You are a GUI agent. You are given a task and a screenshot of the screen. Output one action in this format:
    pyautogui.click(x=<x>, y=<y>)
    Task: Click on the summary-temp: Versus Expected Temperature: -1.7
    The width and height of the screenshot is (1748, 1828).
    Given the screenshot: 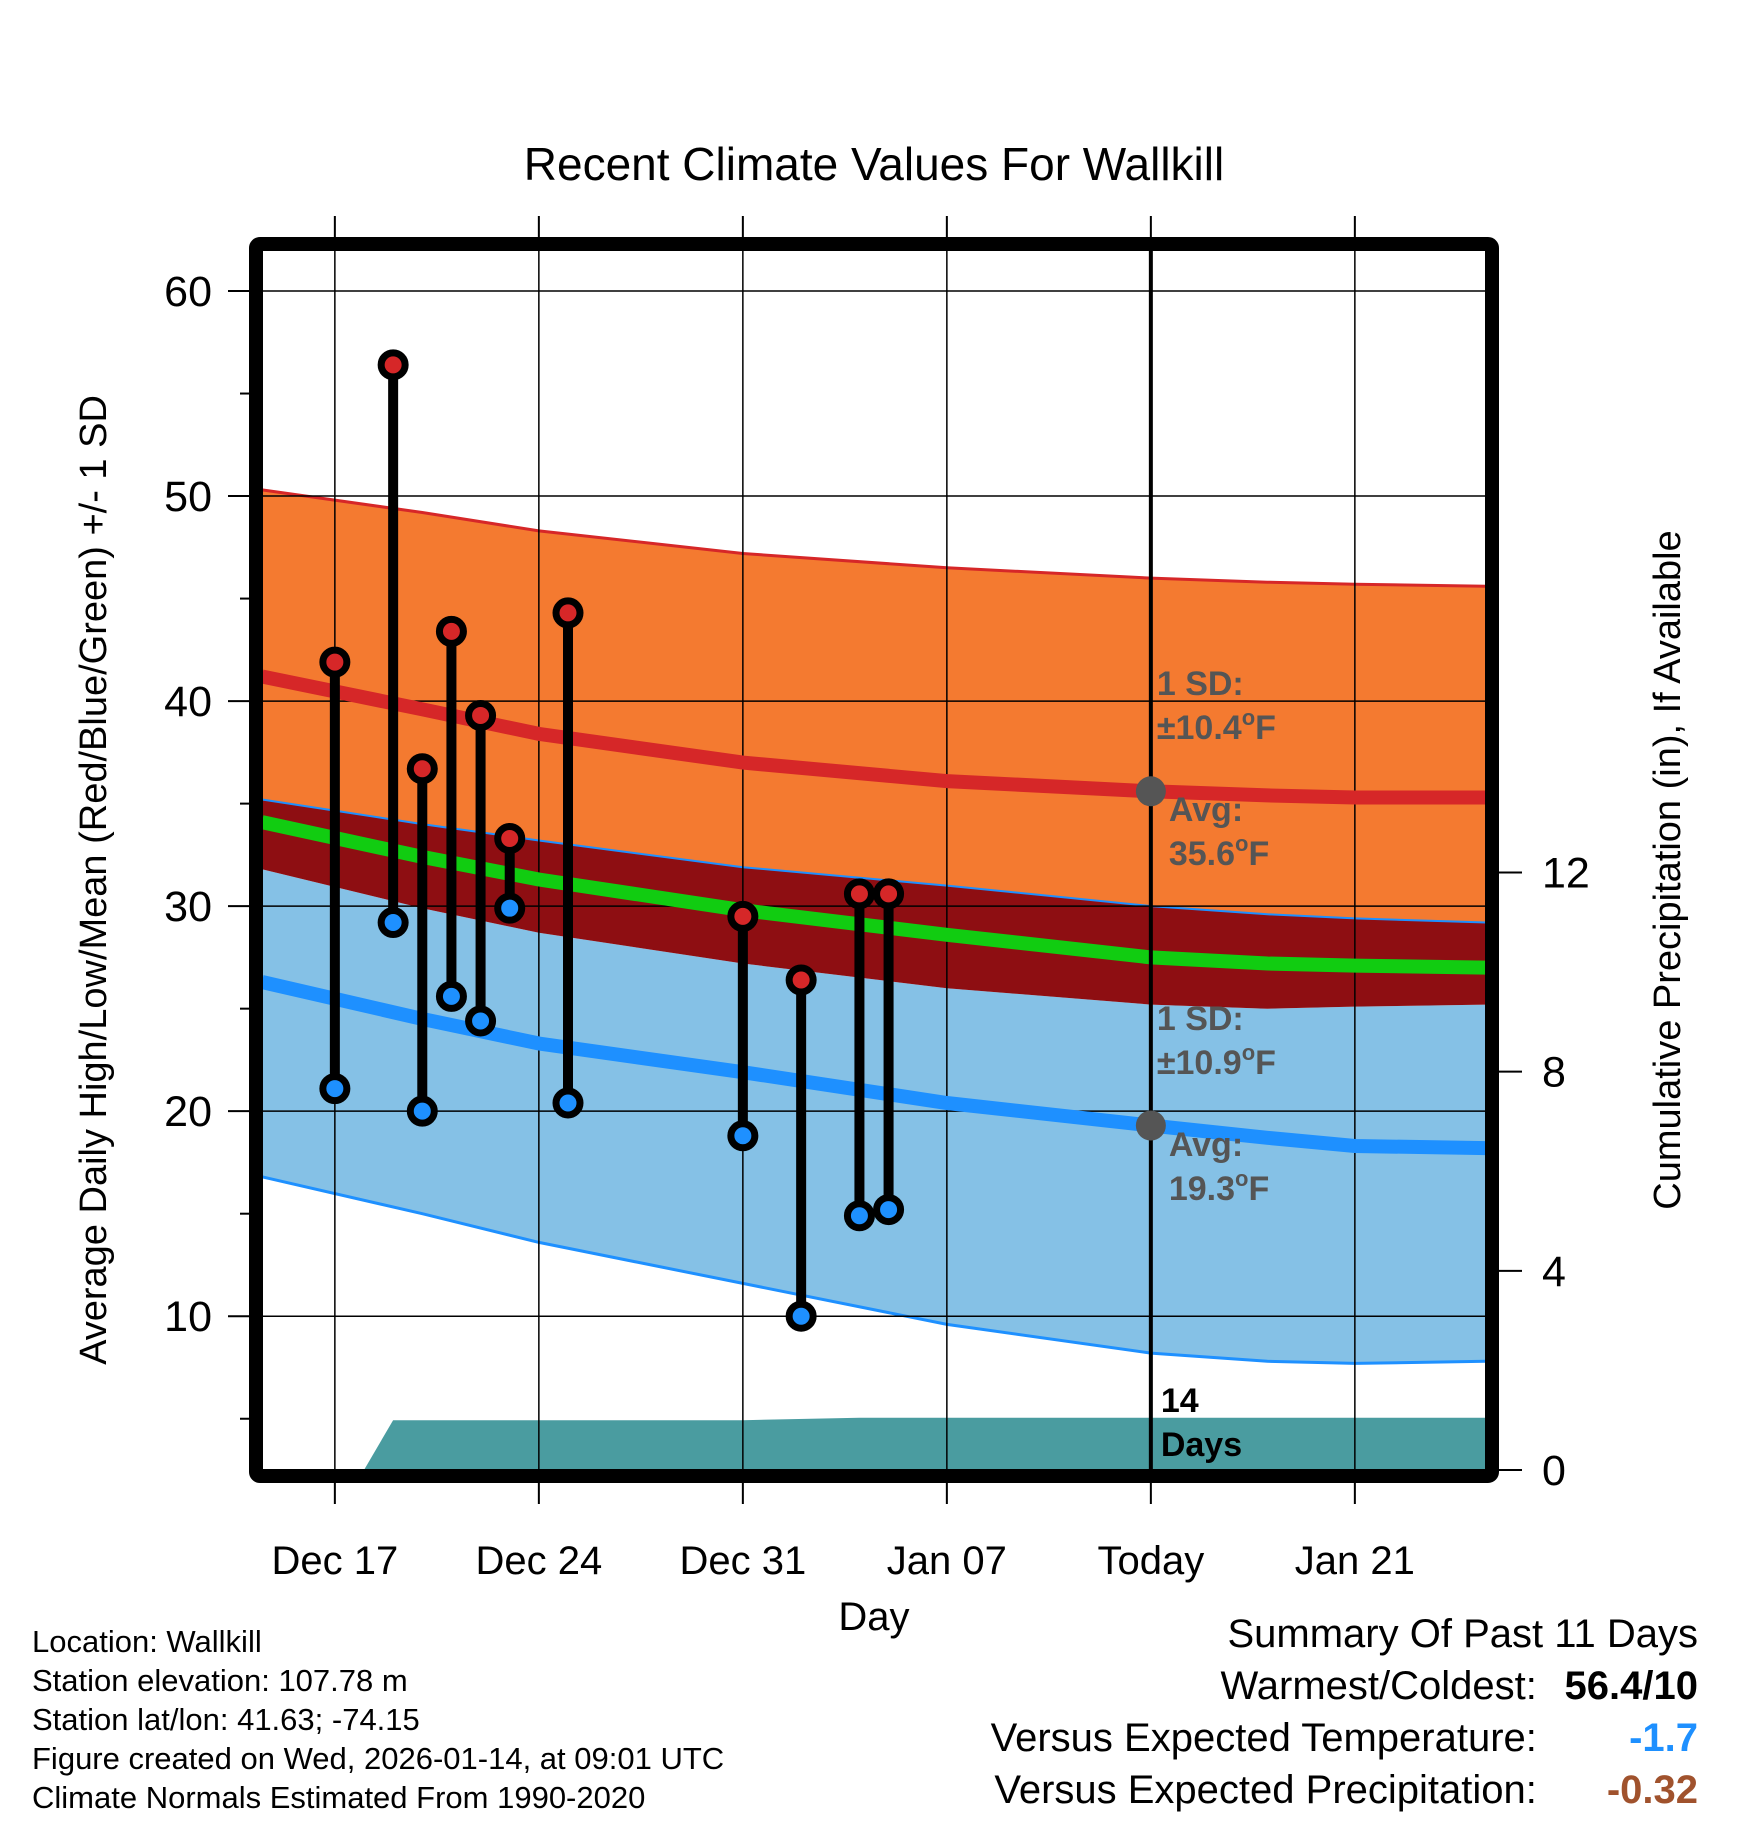 What is the action you would take?
    pyautogui.click(x=1344, y=1738)
    